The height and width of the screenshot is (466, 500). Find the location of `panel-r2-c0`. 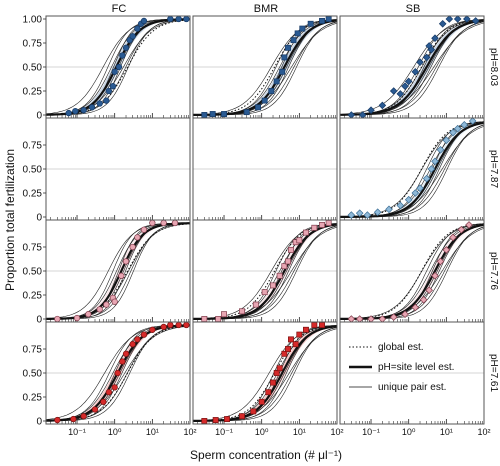

panel-r2-c0 is located at coordinates (118, 271).